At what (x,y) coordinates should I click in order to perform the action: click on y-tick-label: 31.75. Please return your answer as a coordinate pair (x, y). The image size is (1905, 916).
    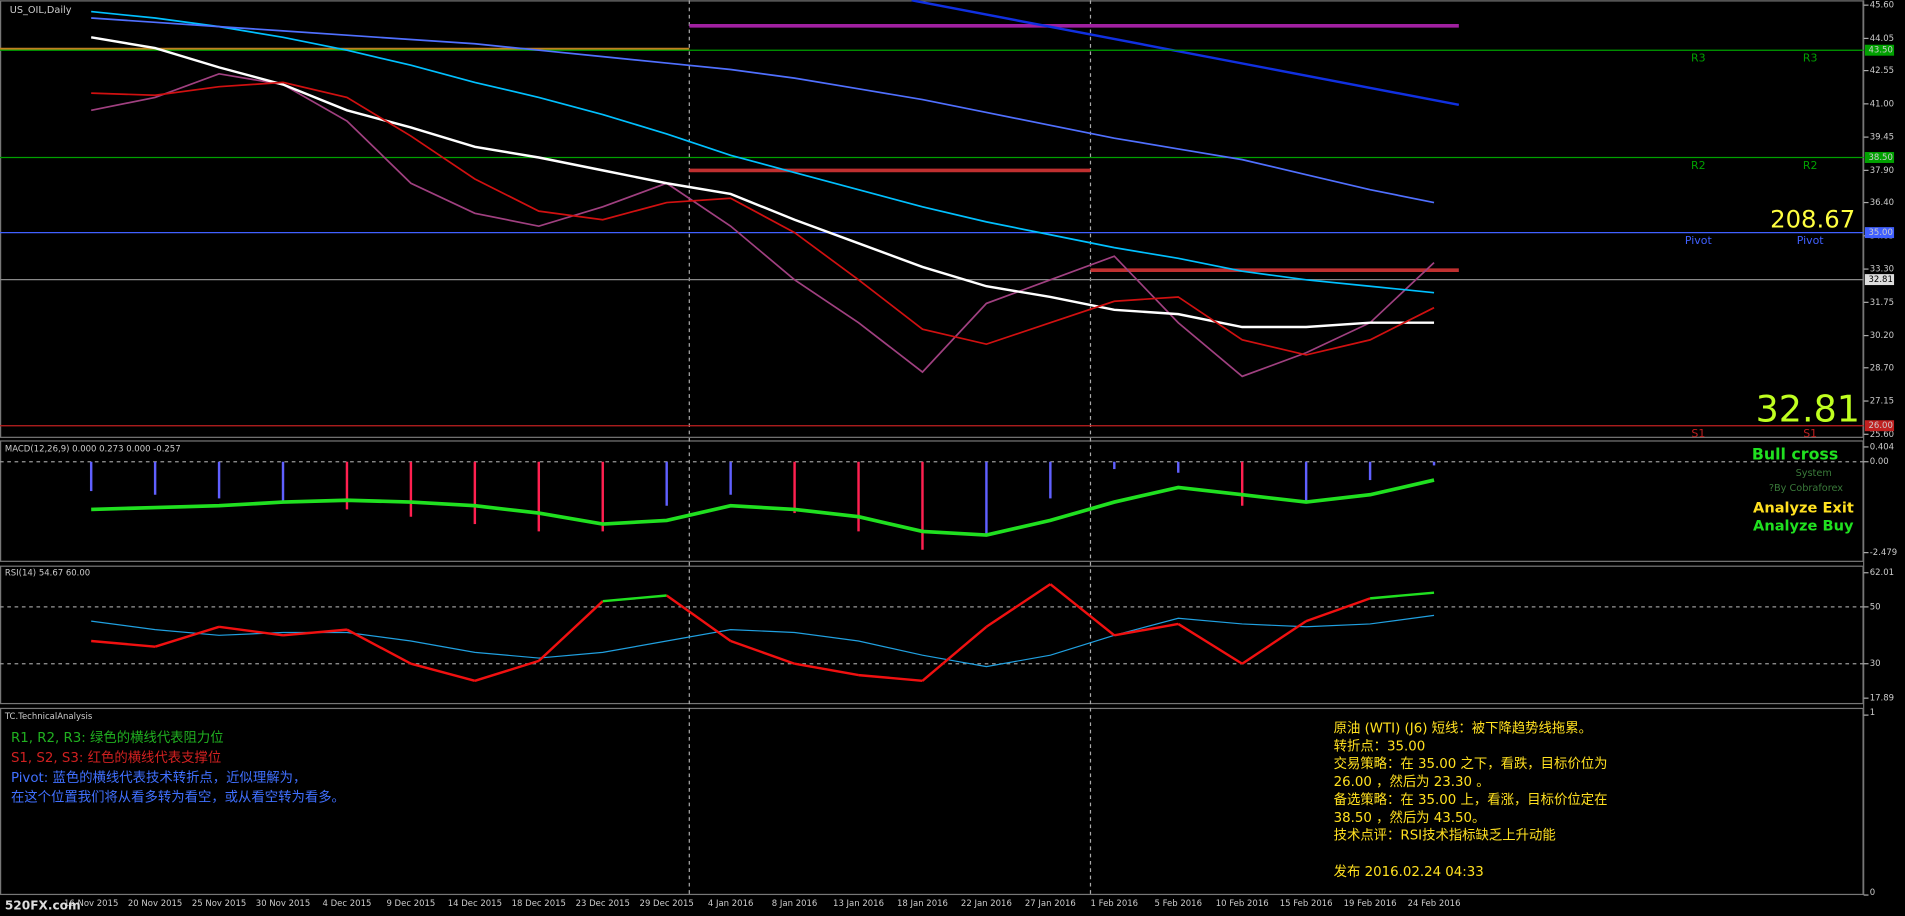
    Looking at the image, I should click on (1882, 303).